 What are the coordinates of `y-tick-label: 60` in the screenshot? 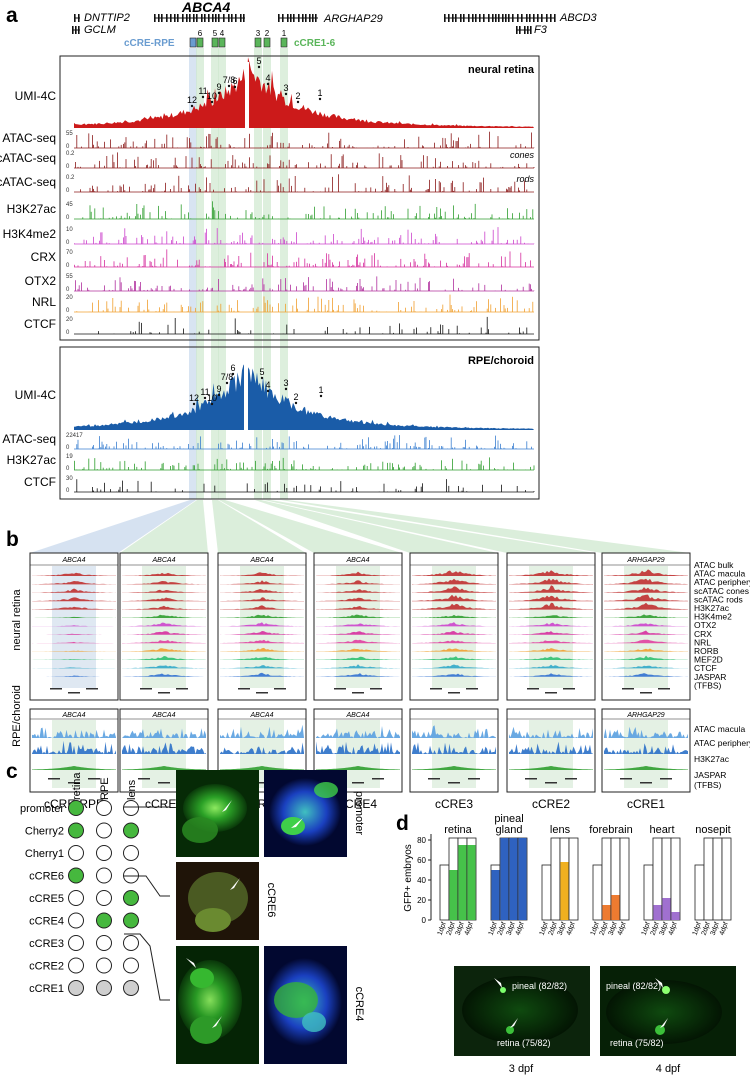 It's located at (421, 860).